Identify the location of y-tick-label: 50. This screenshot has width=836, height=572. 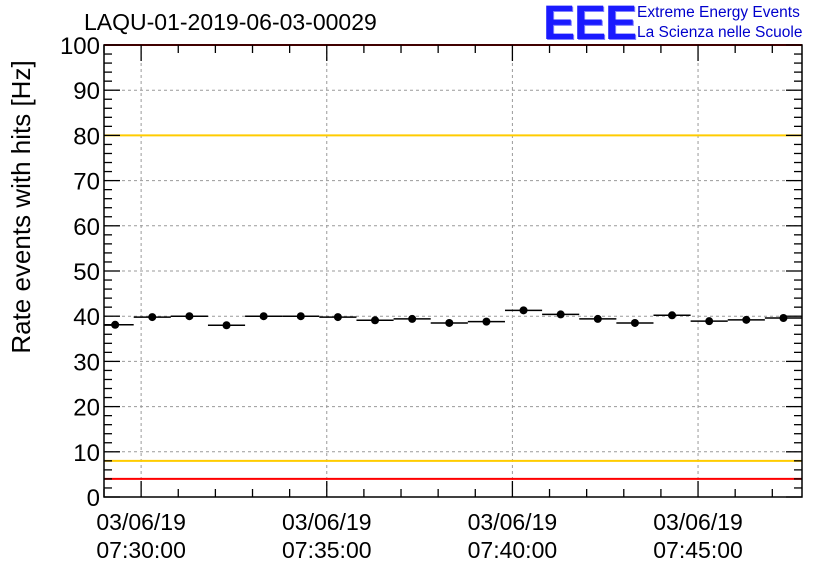
(86, 272).